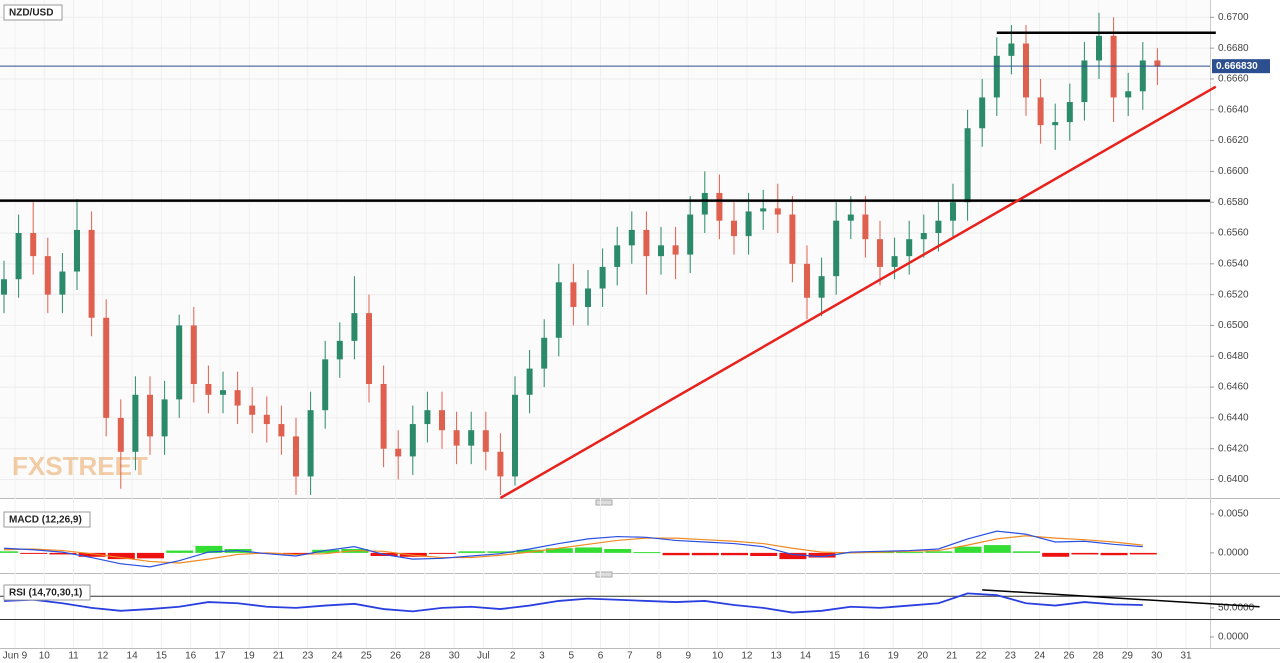 The image size is (1280, 663). I want to click on y-tick-label: 0.0050, so click(1233, 514).